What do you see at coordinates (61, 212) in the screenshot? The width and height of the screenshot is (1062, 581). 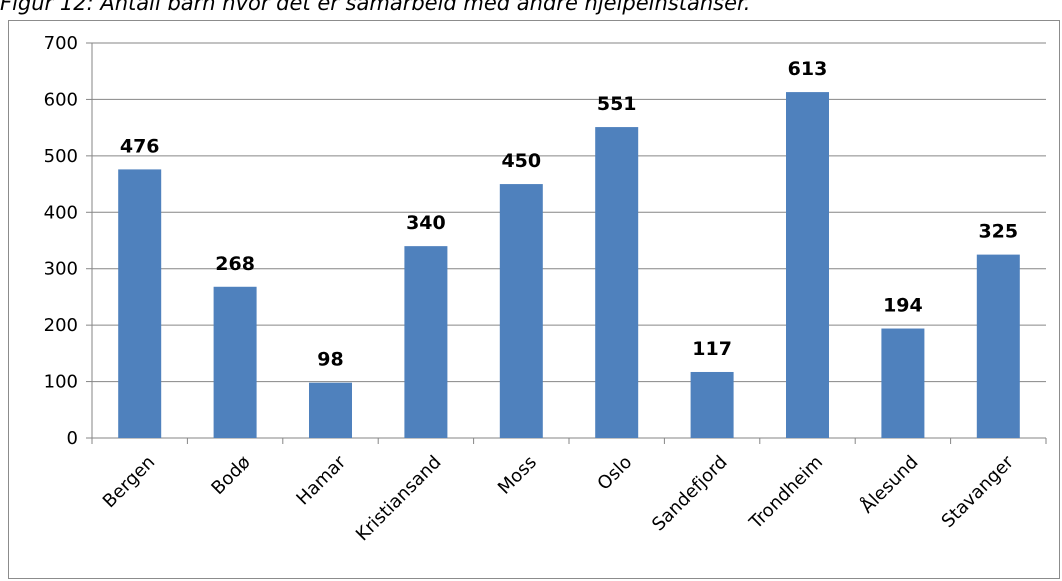 I see `y-tick-label-400: 400` at bounding box center [61, 212].